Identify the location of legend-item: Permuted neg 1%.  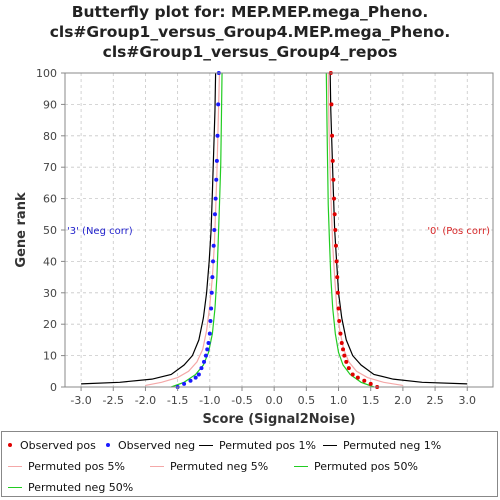
(382, 445).